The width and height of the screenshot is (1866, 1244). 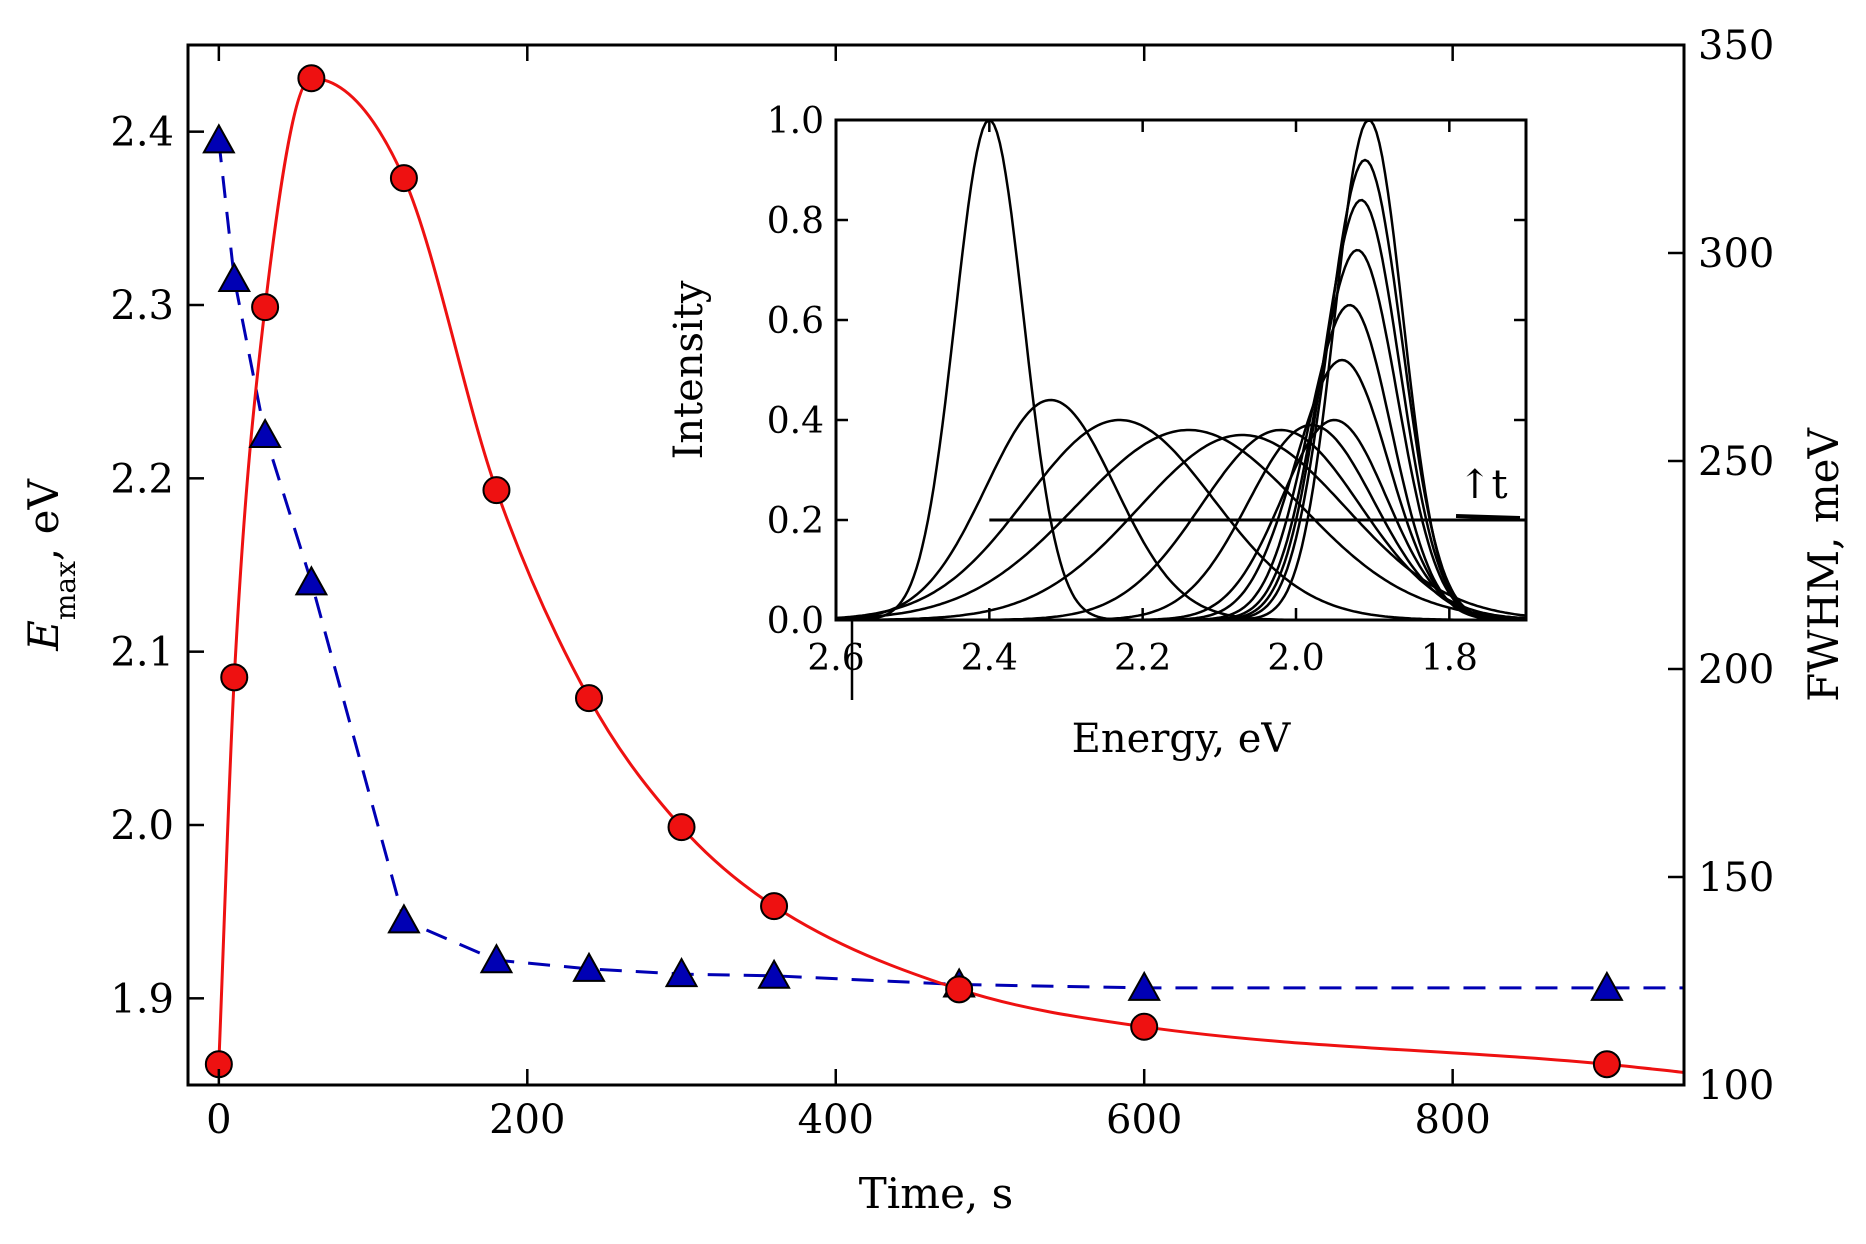 What do you see at coordinates (795, 521) in the screenshot?
I see `inset-y-tick-label: 0.2` at bounding box center [795, 521].